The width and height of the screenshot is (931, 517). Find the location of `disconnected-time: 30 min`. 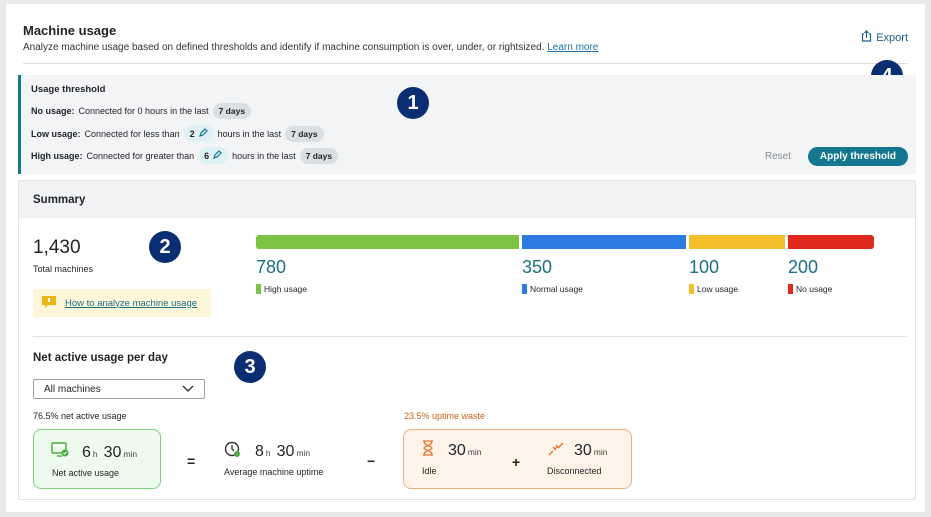

disconnected-time: 30 min is located at coordinates (591, 451).